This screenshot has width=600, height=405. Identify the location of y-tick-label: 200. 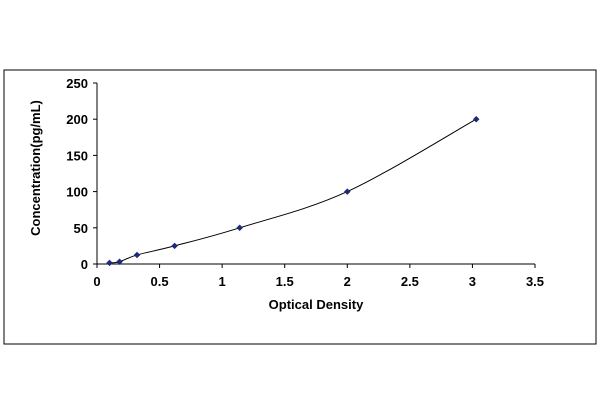
(77, 119).